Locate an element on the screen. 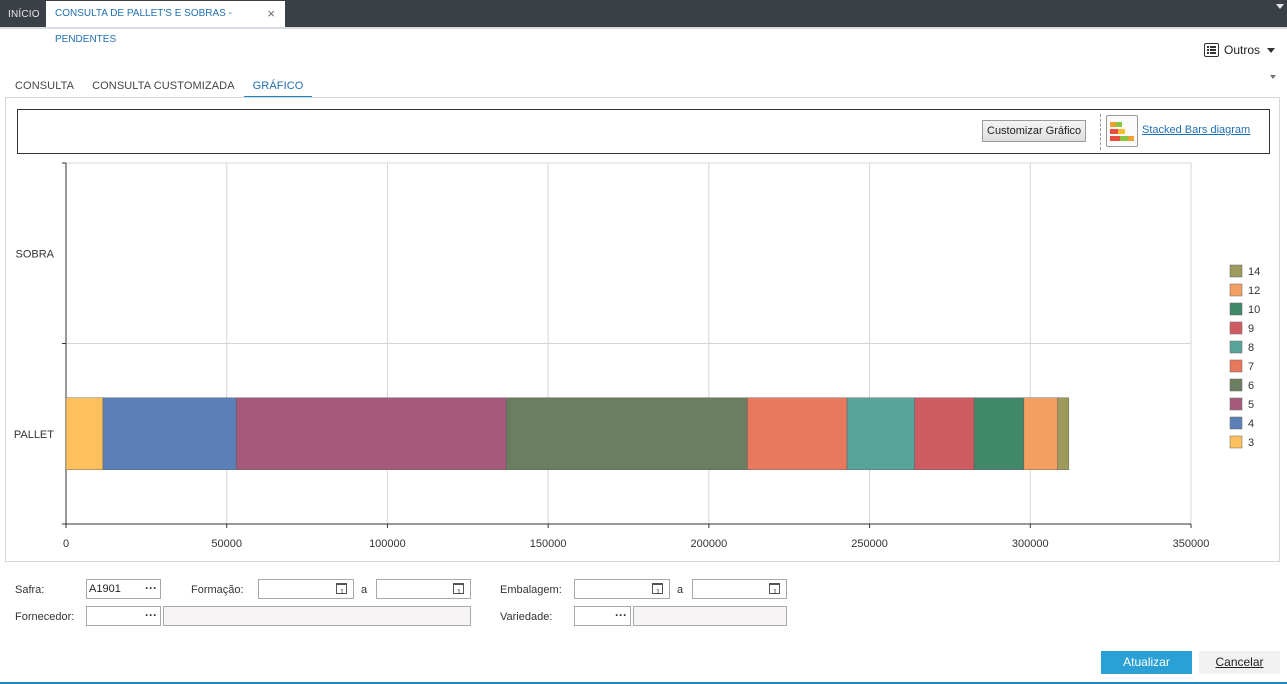  outros-menu-button: Outros is located at coordinates (1240, 50).